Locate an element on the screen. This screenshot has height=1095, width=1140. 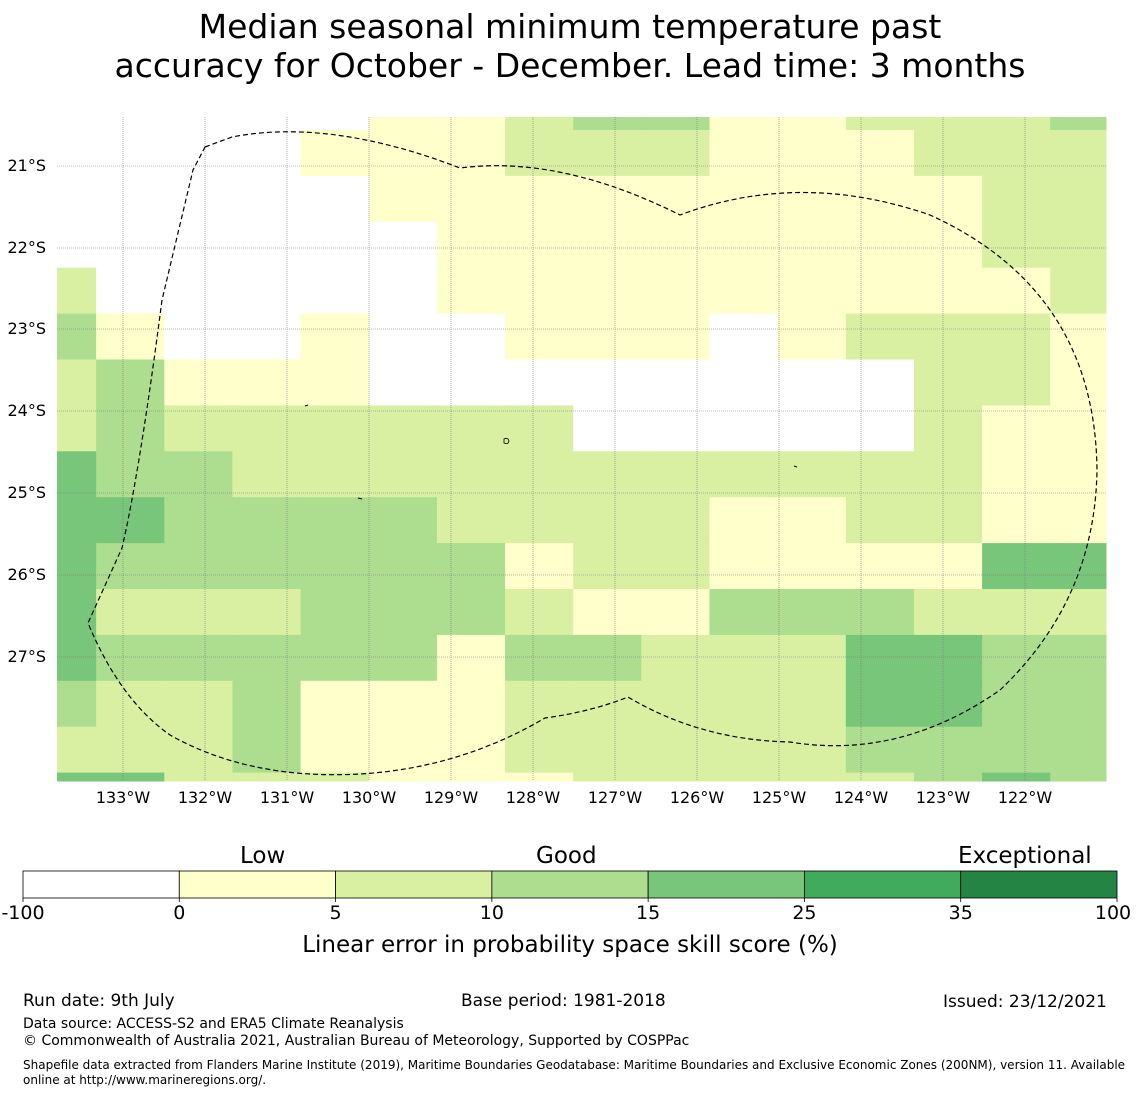
map-title-line-1: Median seasonal minimum temperature past is located at coordinates (570, 26).